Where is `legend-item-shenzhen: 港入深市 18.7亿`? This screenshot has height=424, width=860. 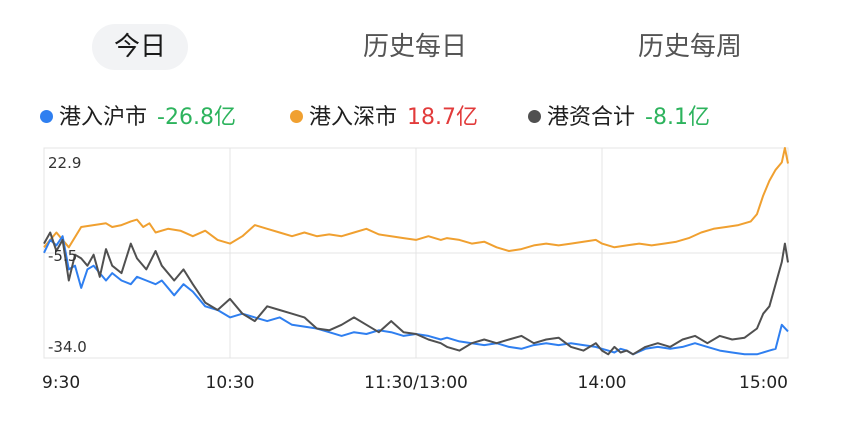
legend-item-shenzhen: 港入深市 18.7亿 is located at coordinates (384, 118).